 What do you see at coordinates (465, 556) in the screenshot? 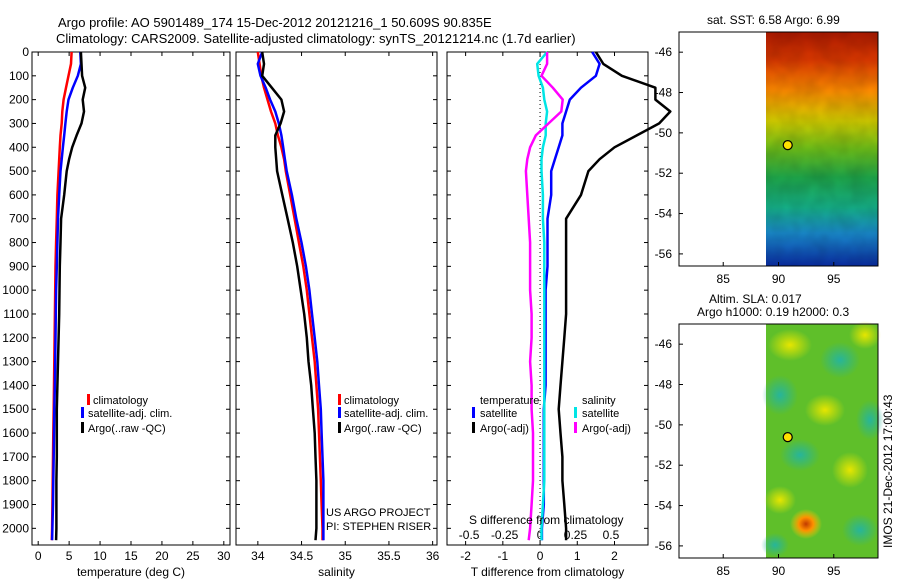
I see `x-tick-label: -2` at bounding box center [465, 556].